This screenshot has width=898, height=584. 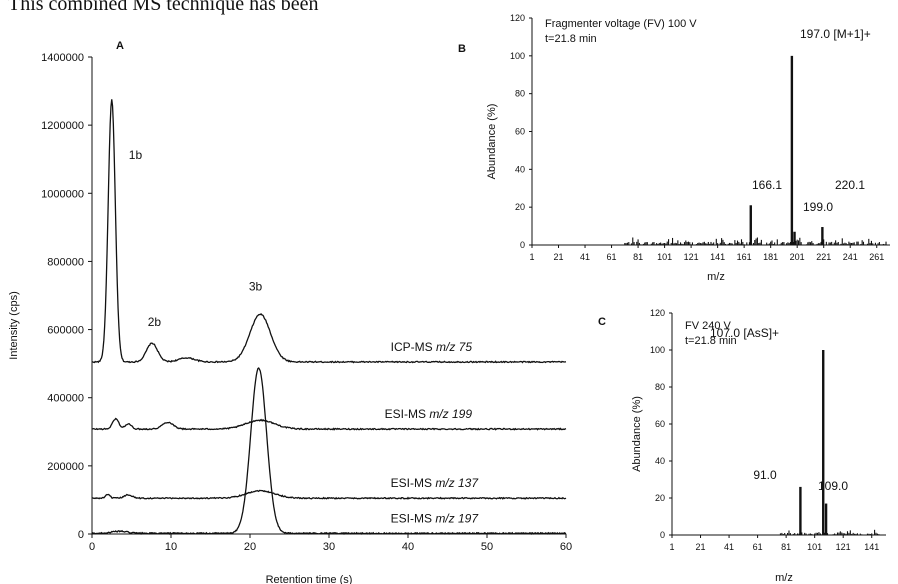 What do you see at coordinates (833, 486) in the screenshot?
I see `peak-label: 109.0` at bounding box center [833, 486].